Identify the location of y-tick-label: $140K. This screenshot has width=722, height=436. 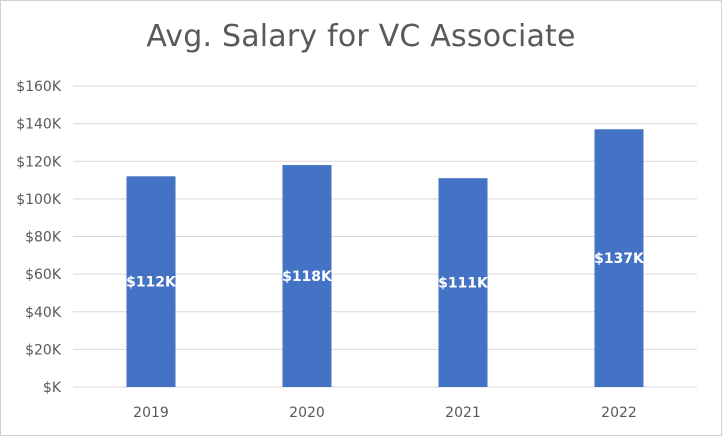
(39, 125).